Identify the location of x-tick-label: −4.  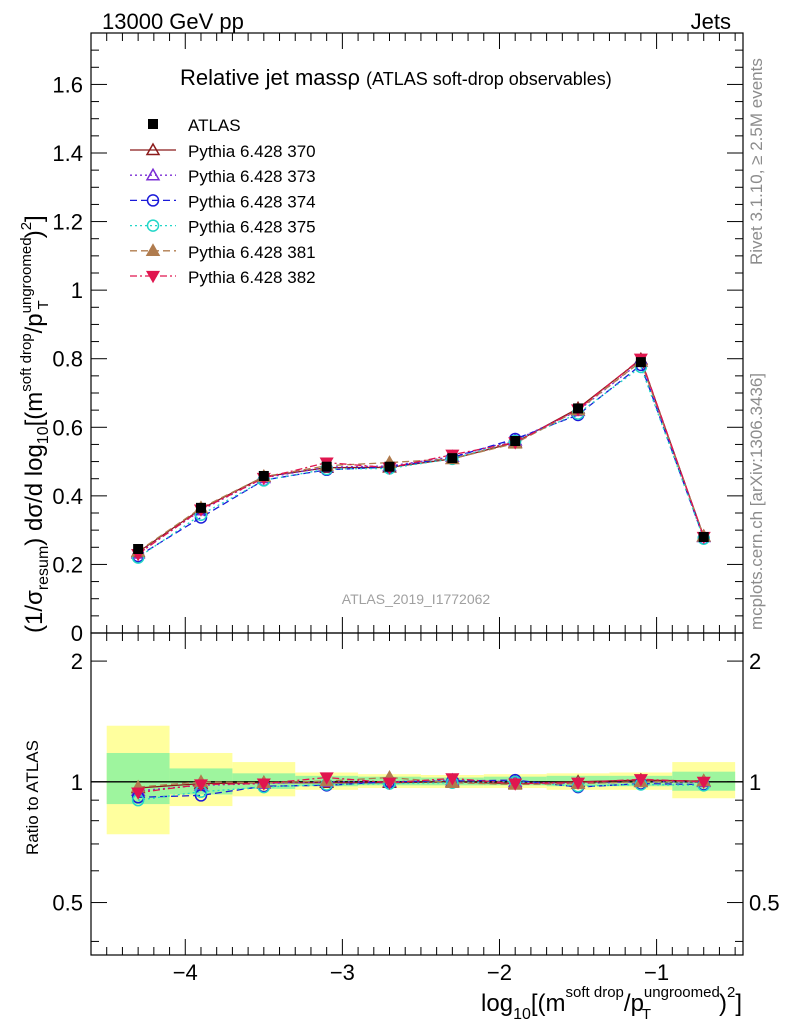
(185, 972).